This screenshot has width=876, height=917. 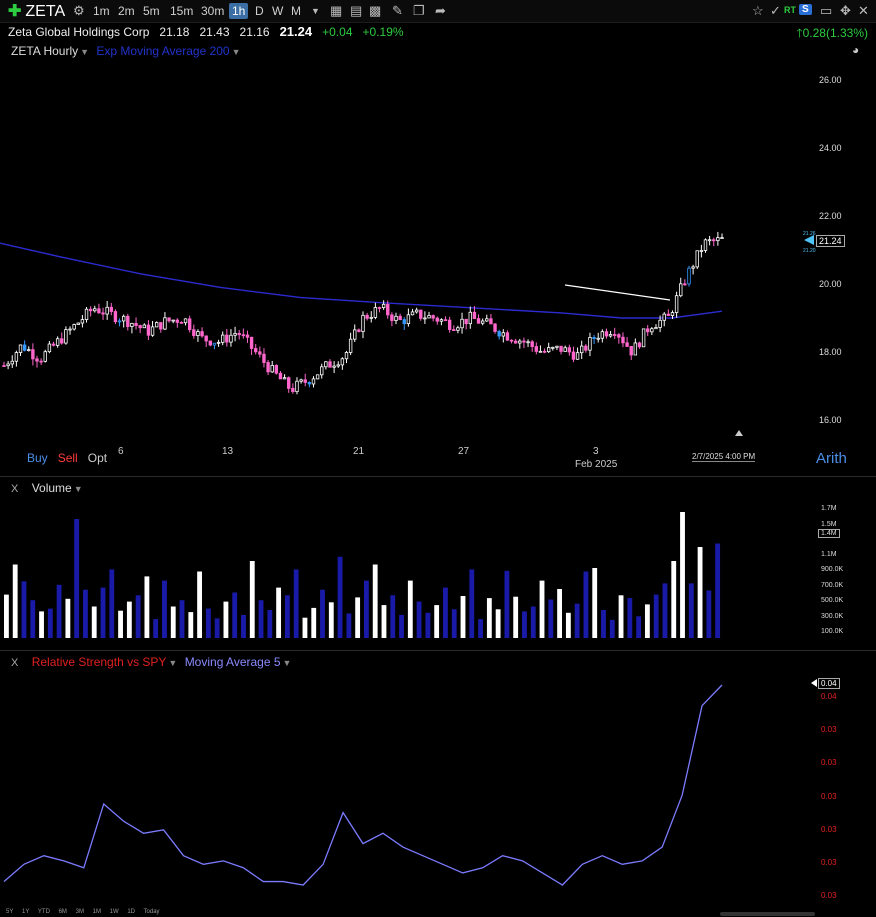 What do you see at coordinates (15, 663) in the screenshot?
I see `close-rs-icon: X` at bounding box center [15, 663].